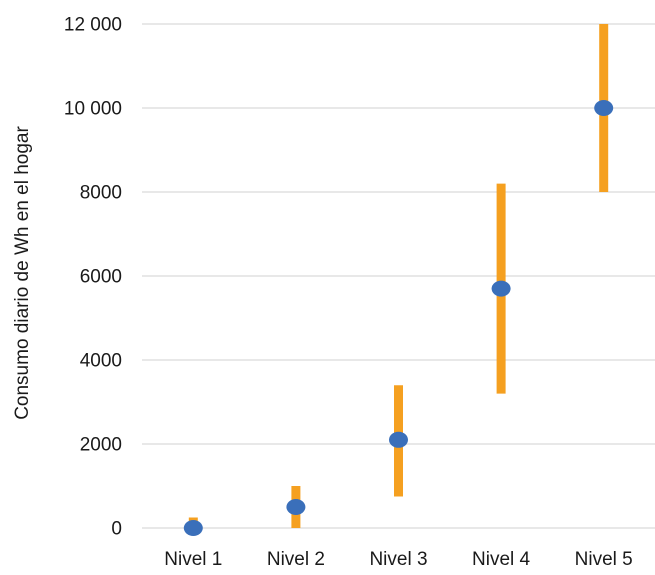 The height and width of the screenshot is (575, 655). I want to click on x-tick-labels: Nivel 1 Nivel 2 Nivel 3 Nivel 4 Nivel 5, so click(398, 559).